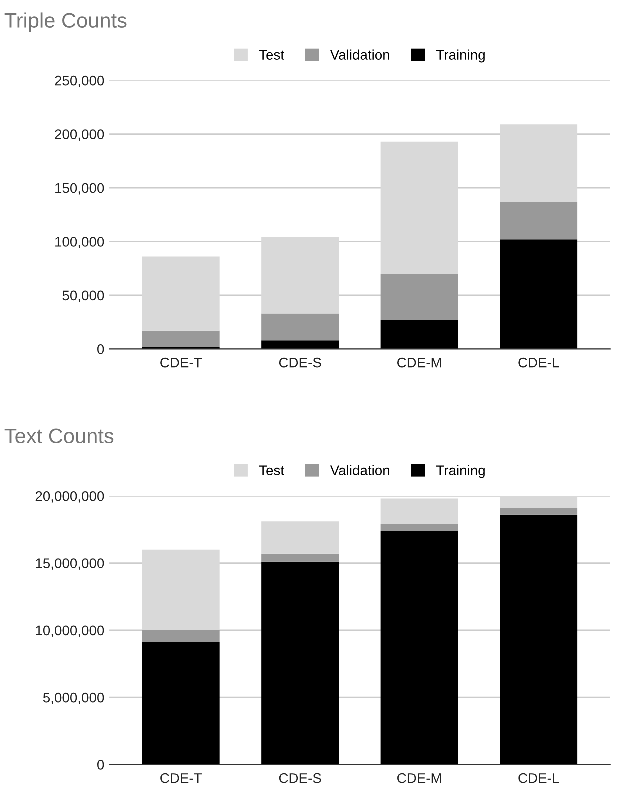 This screenshot has height=790, width=626. Describe the element at coordinates (65, 22) in the screenshot. I see `chart-title: Triple Counts` at that location.